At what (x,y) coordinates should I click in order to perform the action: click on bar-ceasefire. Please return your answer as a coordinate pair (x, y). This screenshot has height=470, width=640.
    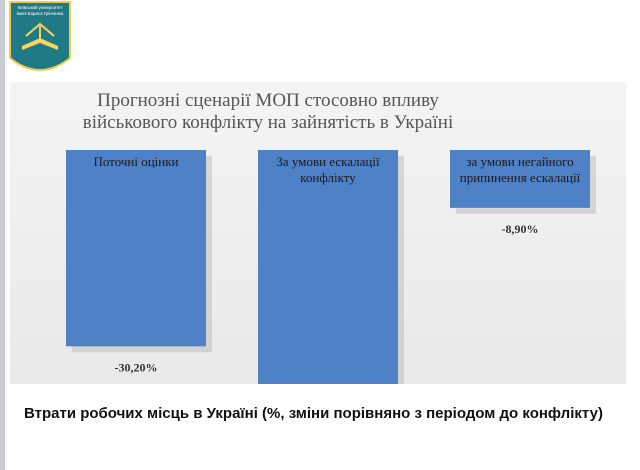
    Looking at the image, I should click on (520, 179).